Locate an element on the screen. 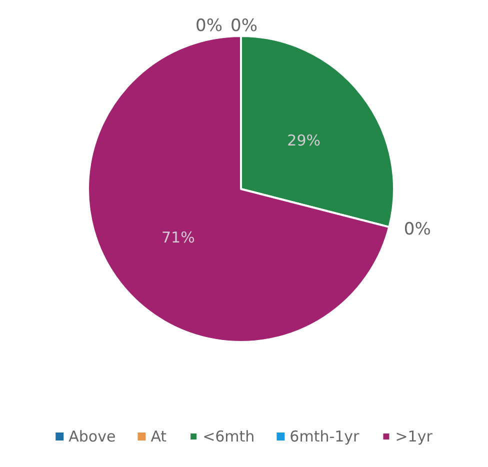 This screenshot has height=467, width=488. legend-label: <6mth is located at coordinates (228, 437).